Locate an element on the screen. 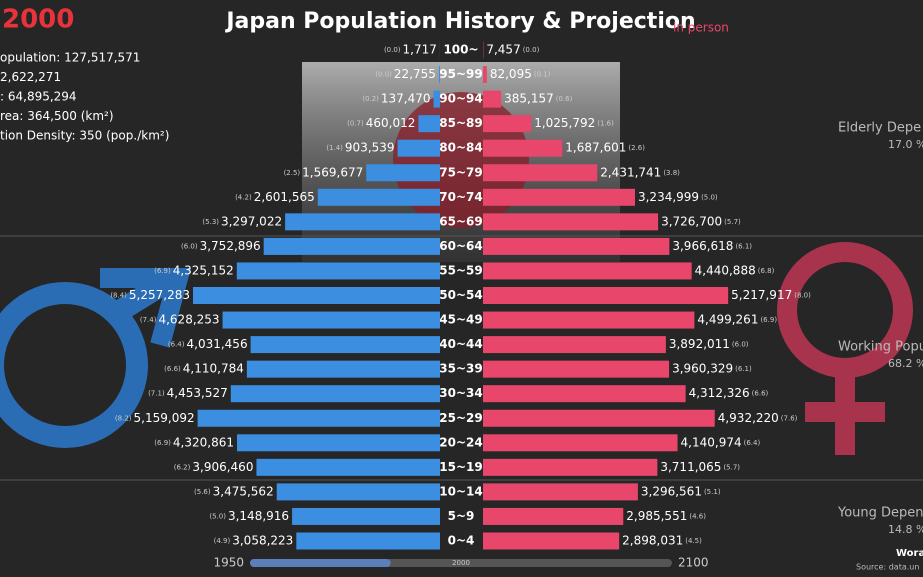  share-label: (6.1) is located at coordinates (743, 369).